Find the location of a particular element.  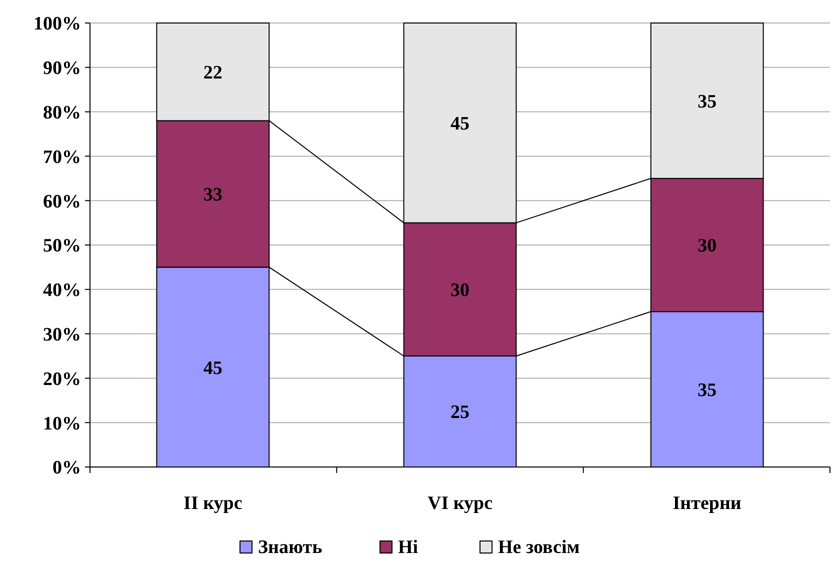

legend-label: Ні is located at coordinates (408, 547).